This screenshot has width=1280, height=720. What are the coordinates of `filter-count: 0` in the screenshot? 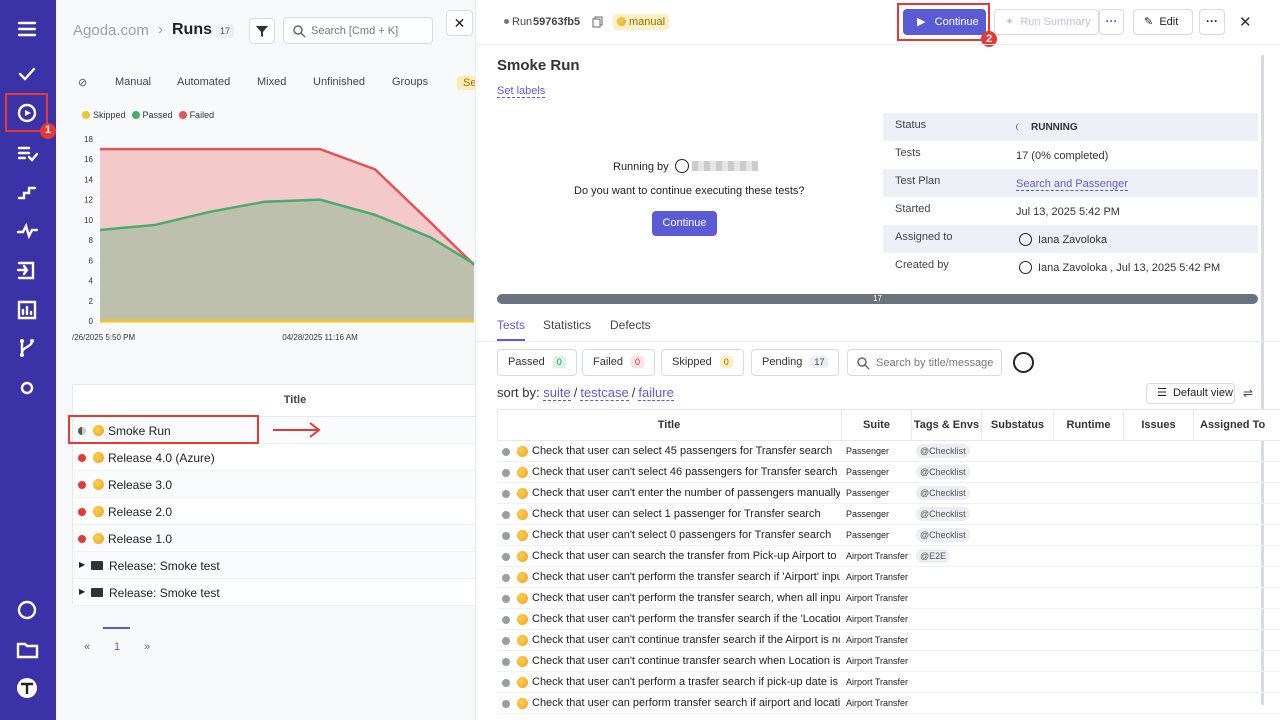 It's located at (726, 362).